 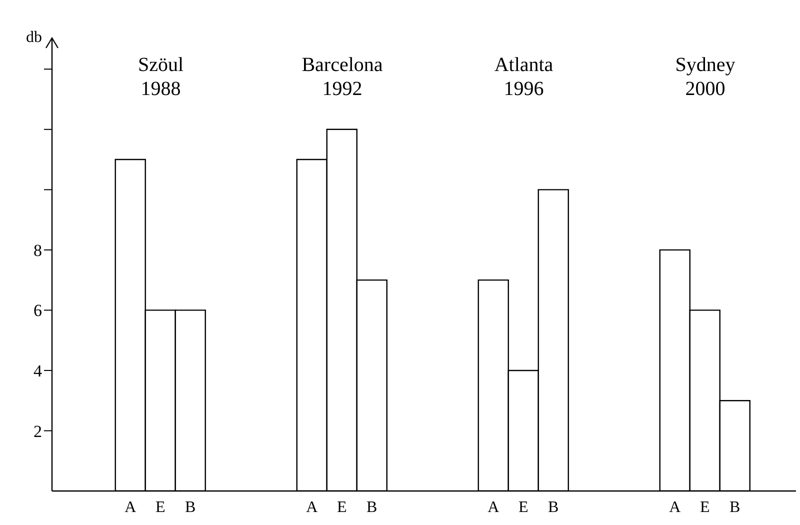 What do you see at coordinates (38, 371) in the screenshot?
I see `y-tick-label: 4` at bounding box center [38, 371].